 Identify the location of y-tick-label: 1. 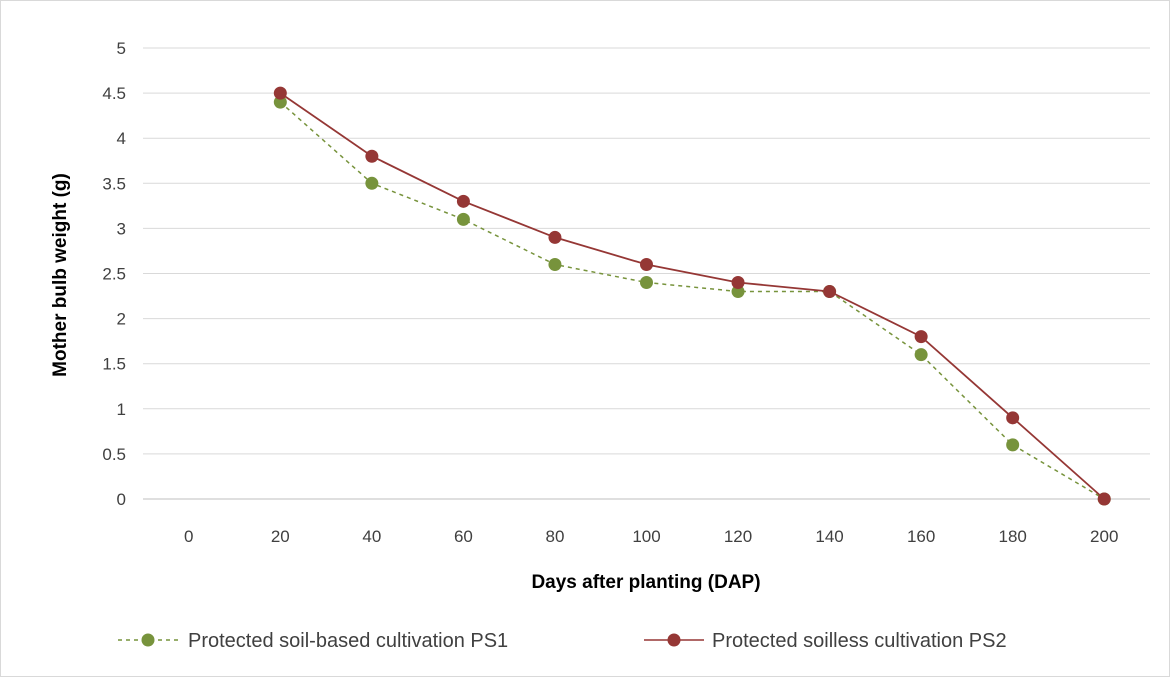
(121, 409).